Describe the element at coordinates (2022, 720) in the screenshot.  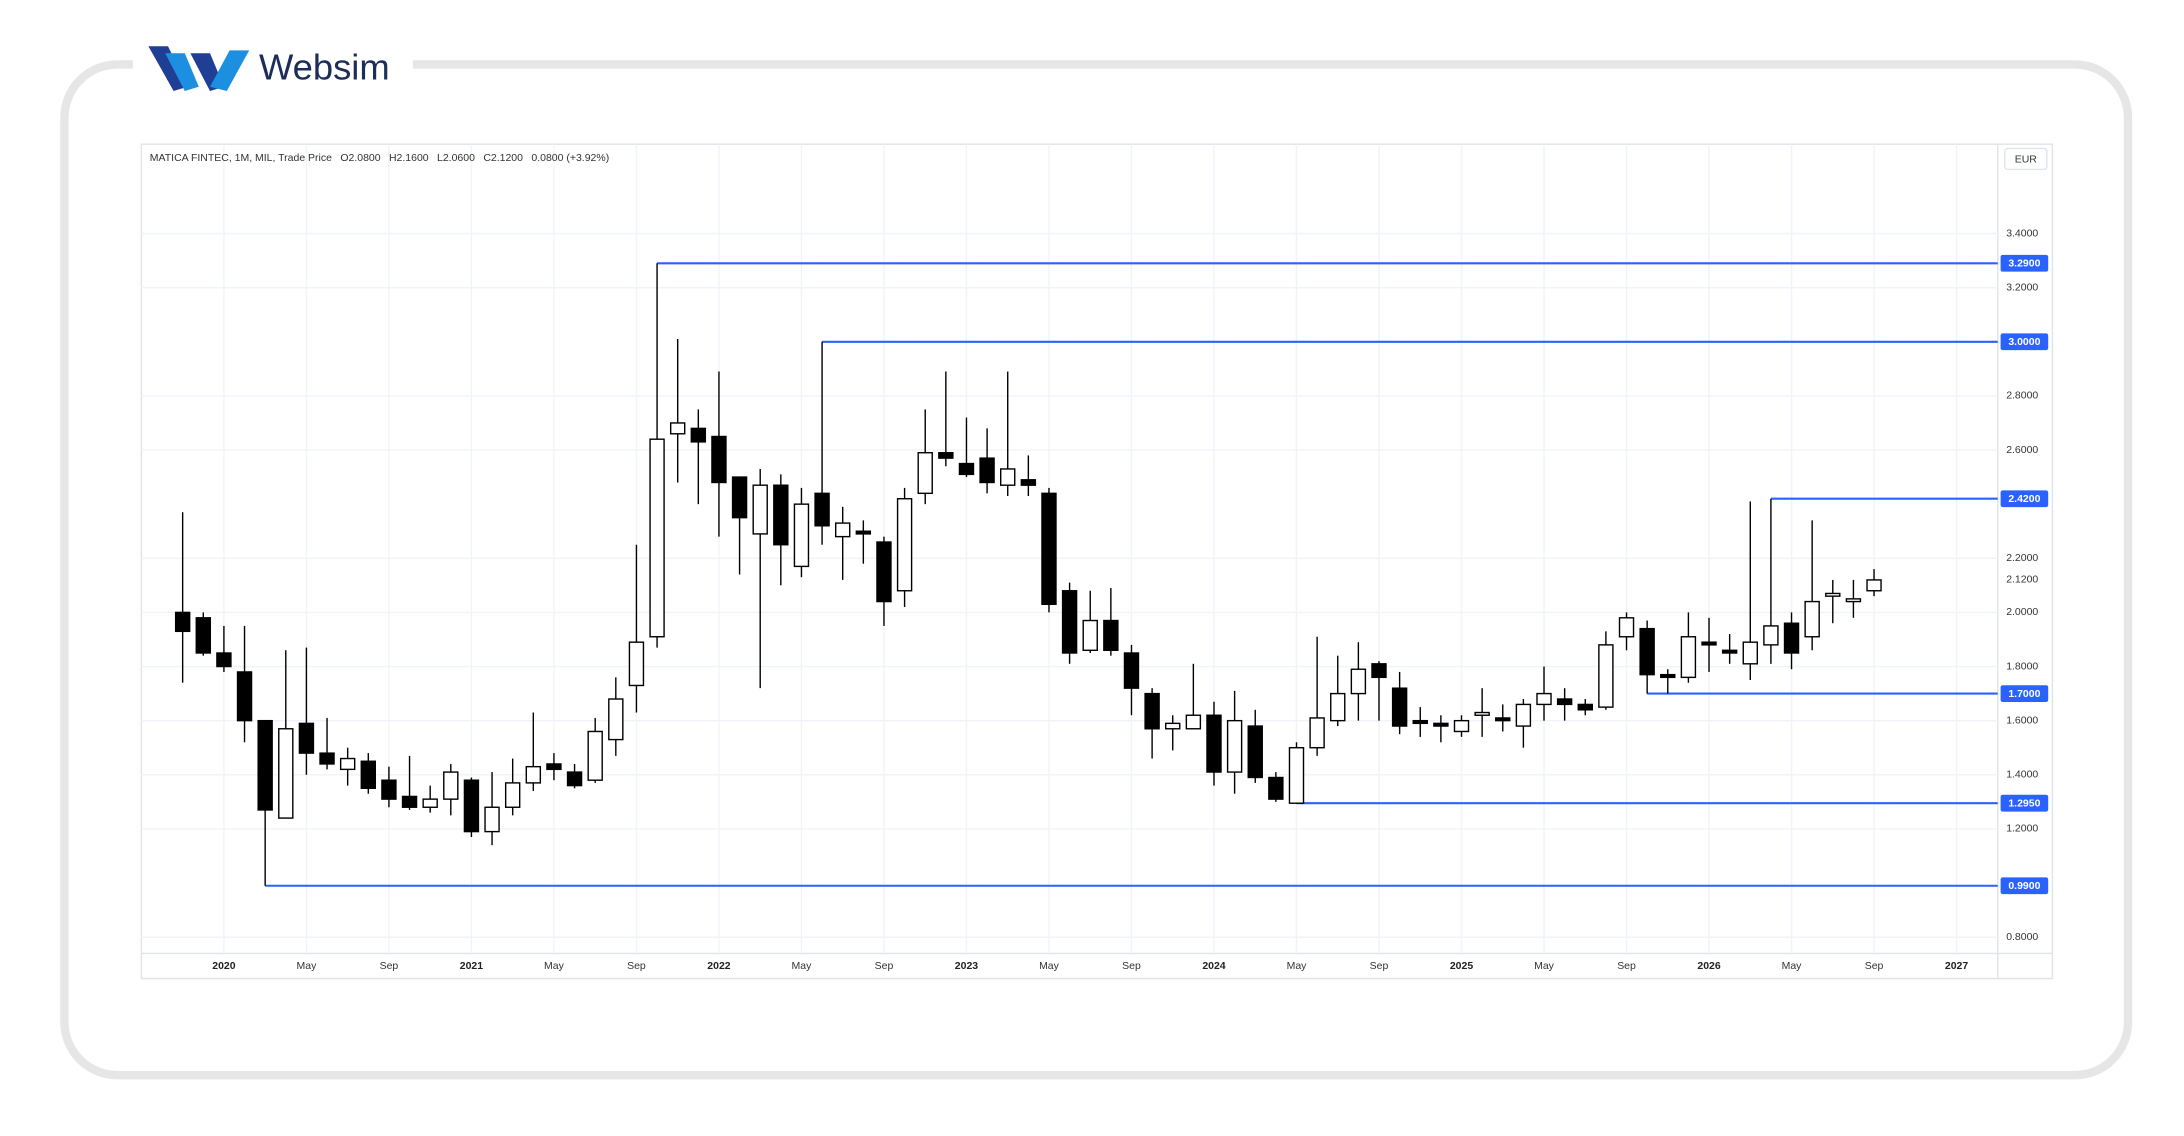
I see `y-tick-label: 1.6000` at that location.